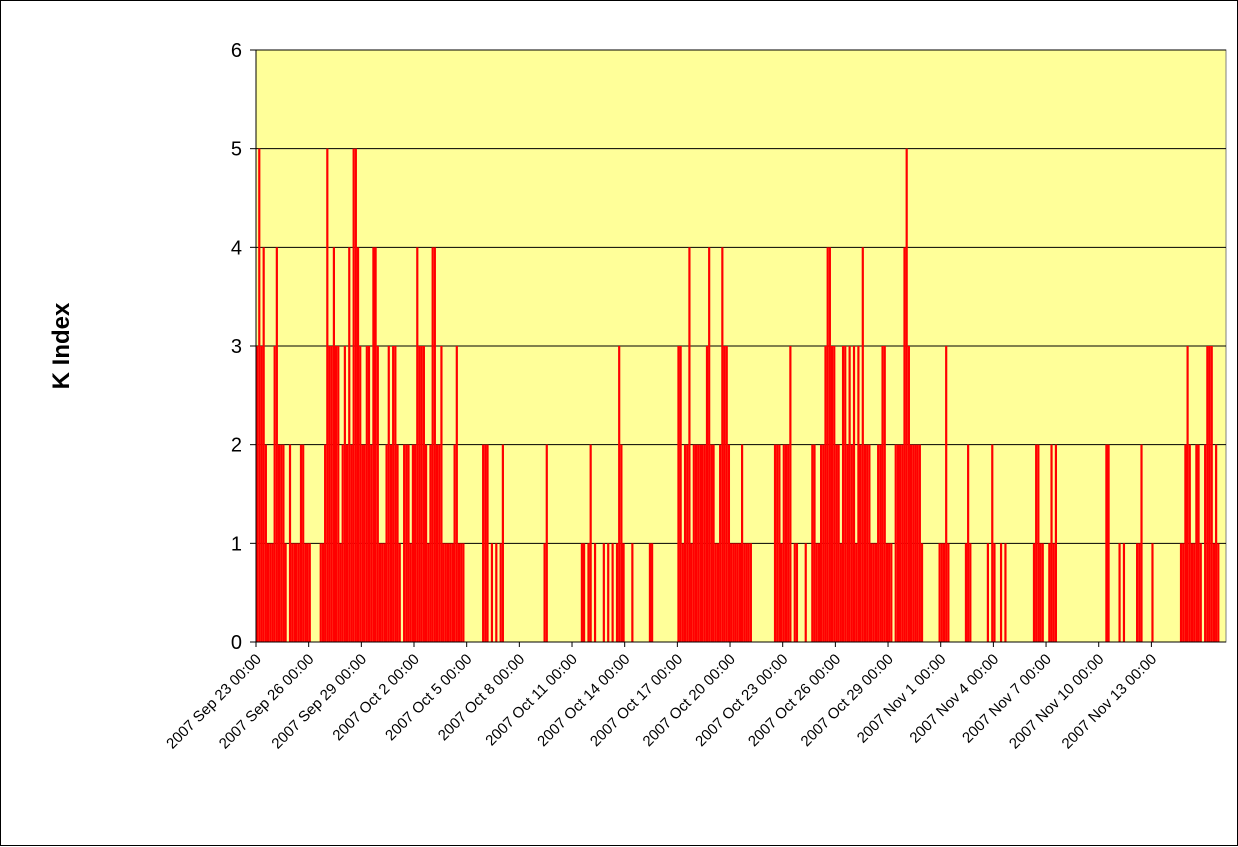 This screenshot has width=1238, height=847. What do you see at coordinates (954, 699) in the screenshot?
I see `x-tick-label: 2007 Nov 4 00:00` at bounding box center [954, 699].